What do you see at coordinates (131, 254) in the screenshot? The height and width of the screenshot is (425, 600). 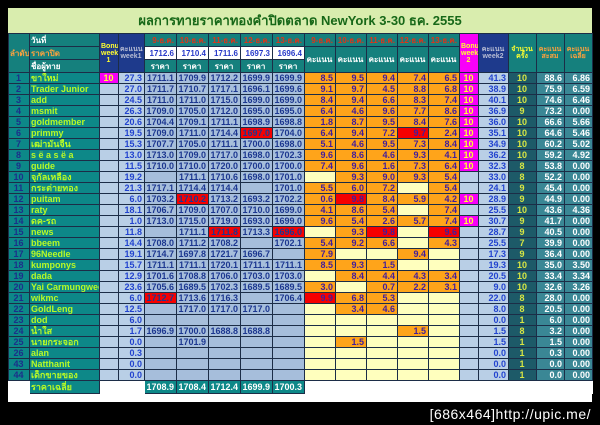 I see `week1-score-cell: 19.1` at bounding box center [131, 254].